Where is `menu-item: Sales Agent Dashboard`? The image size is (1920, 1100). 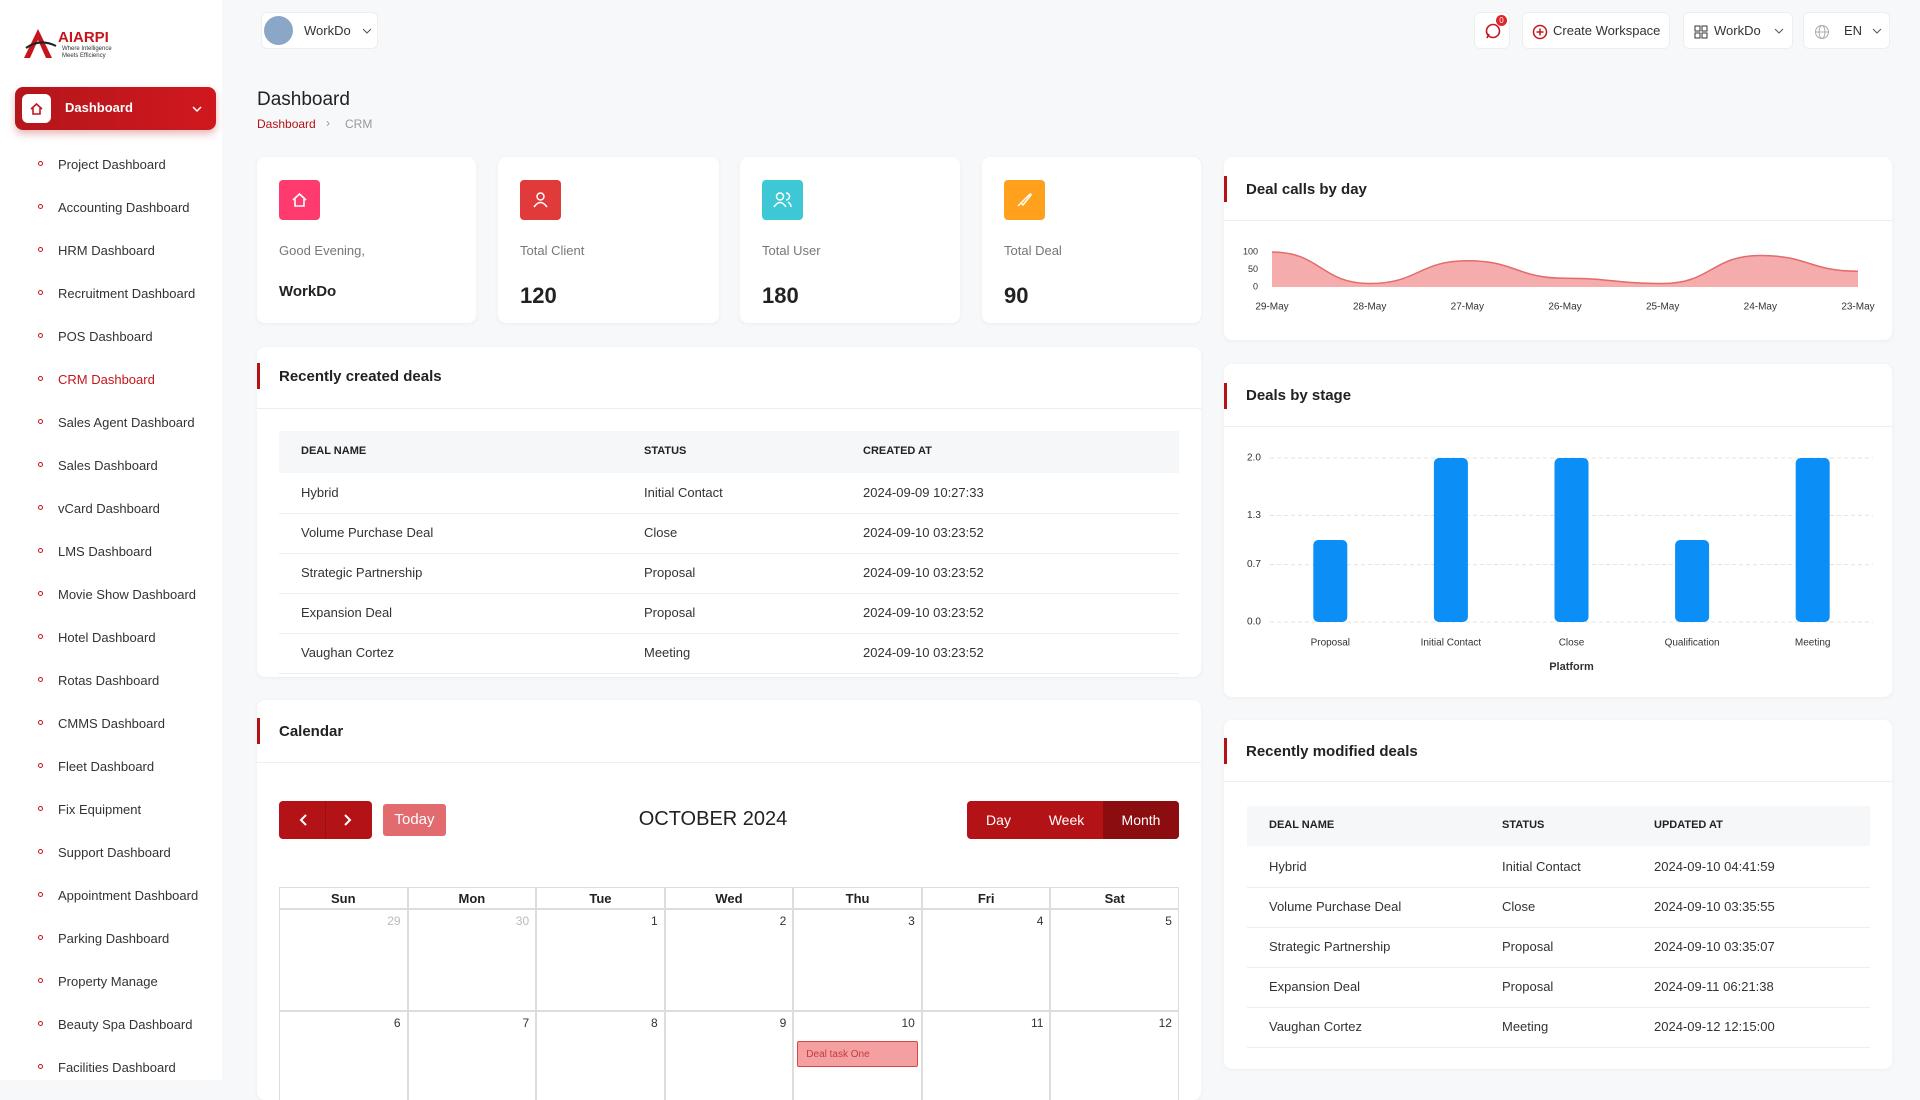 menu-item: Sales Agent Dashboard is located at coordinates (126, 422).